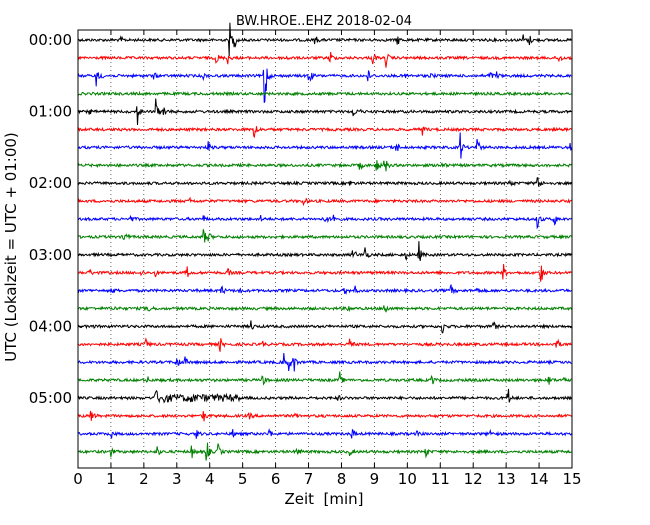 This screenshot has width=650, height=525. Describe the element at coordinates (111, 479) in the screenshot. I see `x-tick-label: 1` at that location.